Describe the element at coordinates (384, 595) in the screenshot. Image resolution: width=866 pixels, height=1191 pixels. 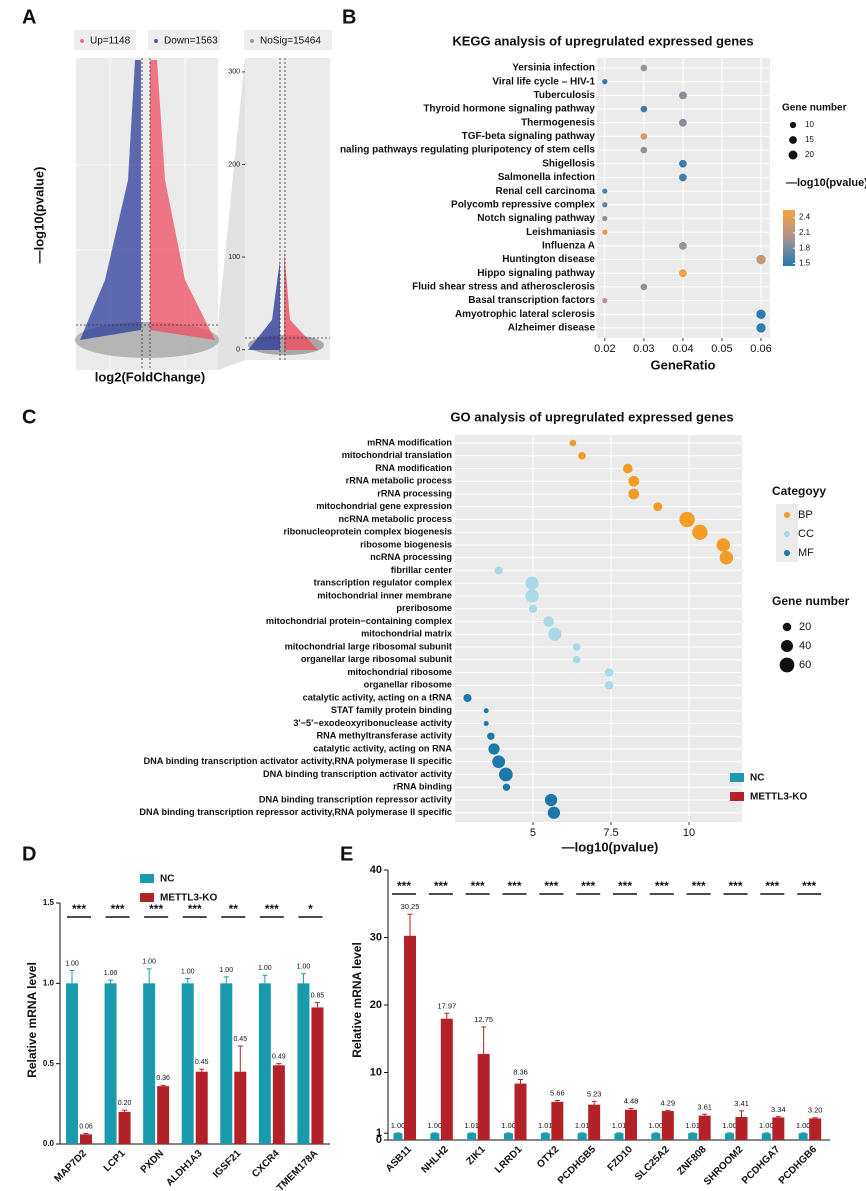
I see `category-label: mitochondrial inner membrane` at that location.